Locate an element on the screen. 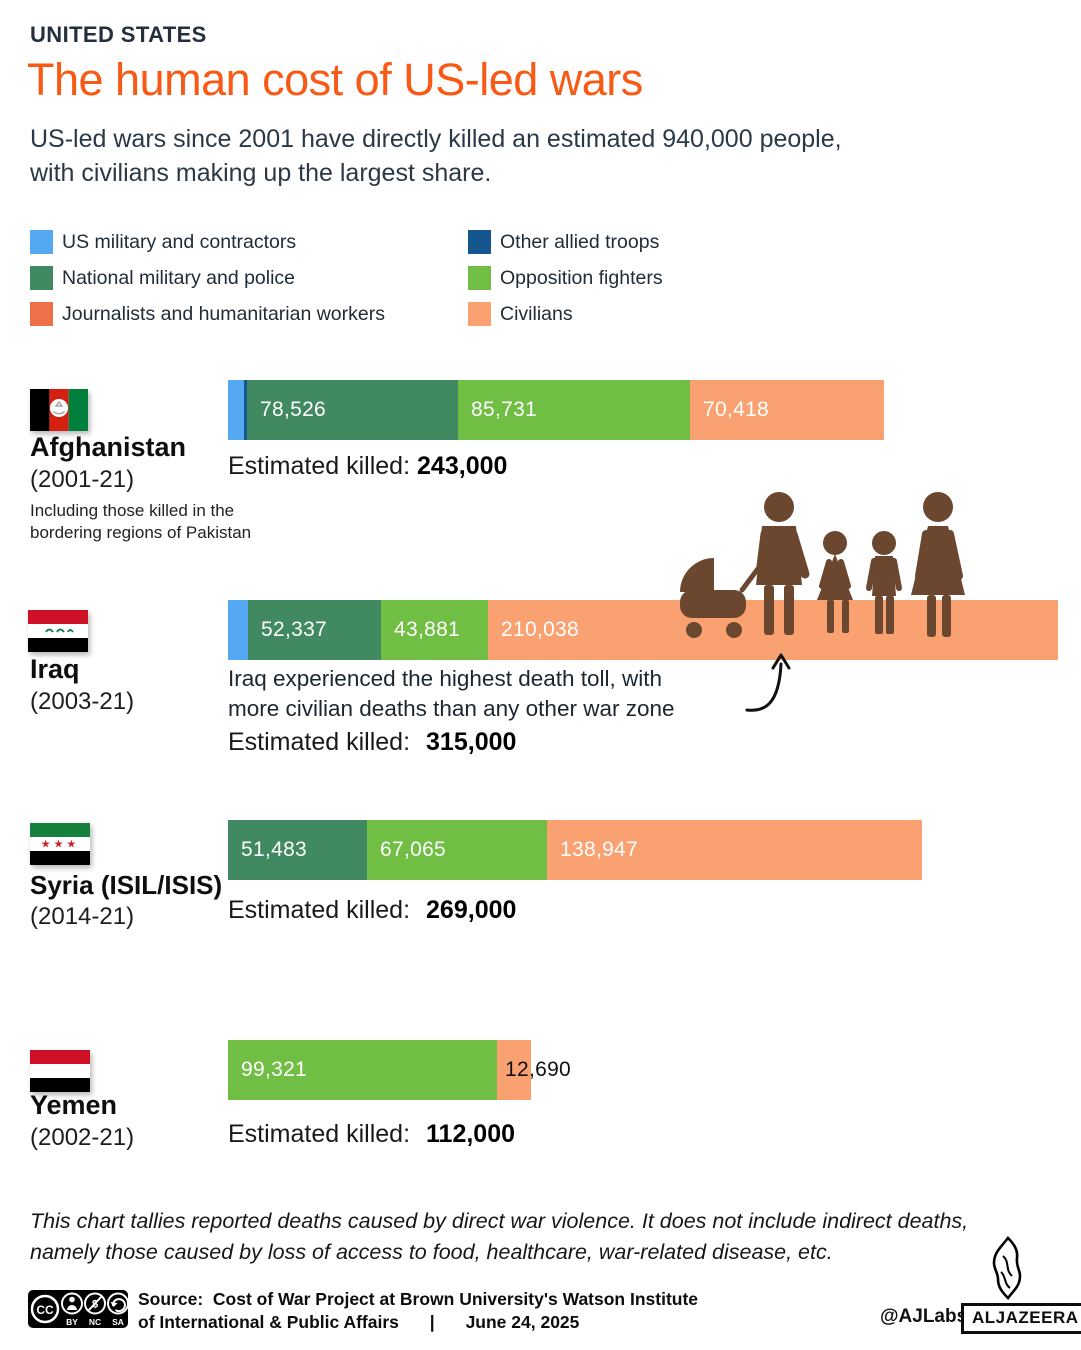 This screenshot has width=1081, height=1350. bar-afghanistan: 78,526 85,731 70,418 is located at coordinates (556, 410).